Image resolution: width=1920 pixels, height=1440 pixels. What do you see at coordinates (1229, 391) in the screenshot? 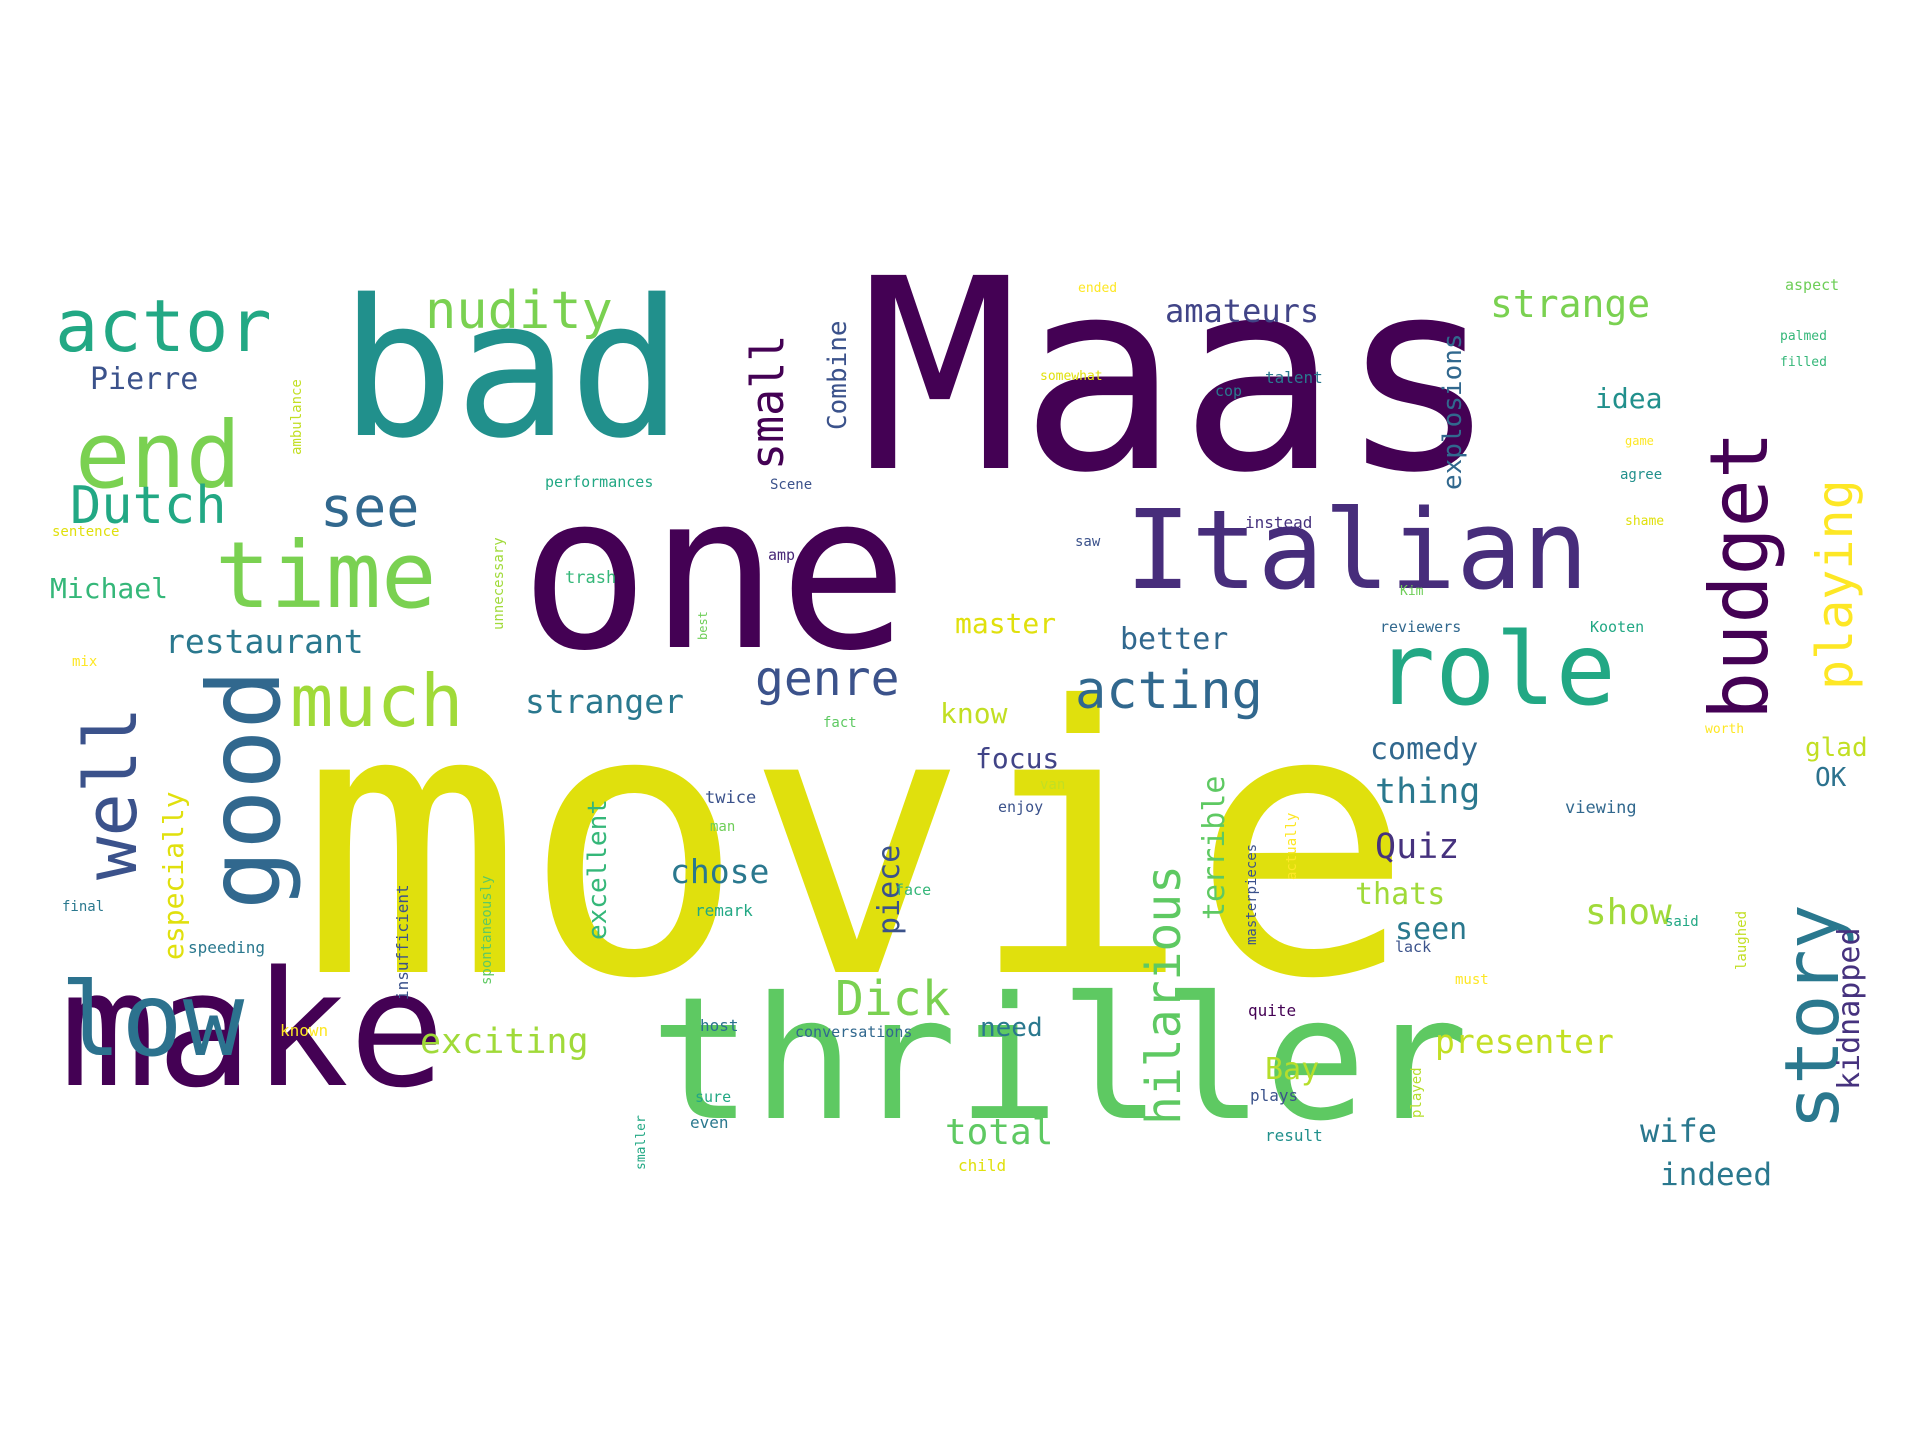
I see `word-cop: cop` at bounding box center [1229, 391].